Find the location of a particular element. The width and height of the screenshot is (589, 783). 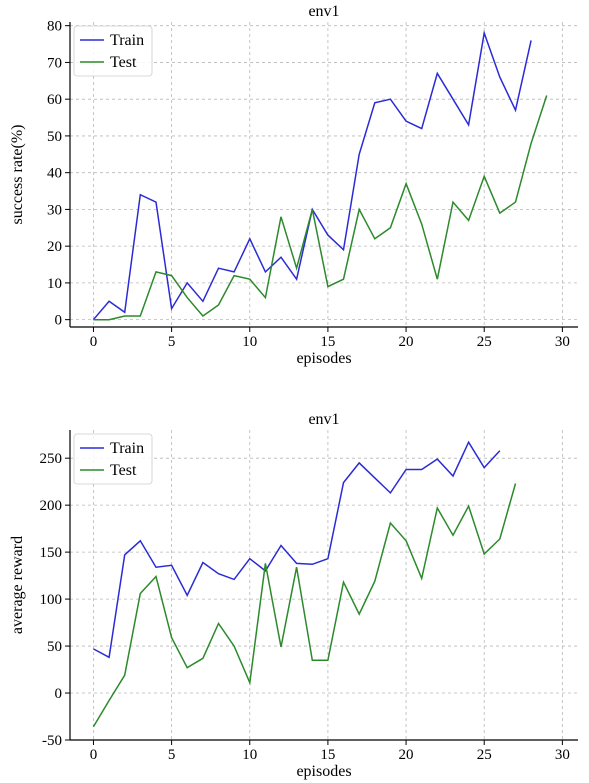

y-tick-label: 250 is located at coordinates (51, 459).